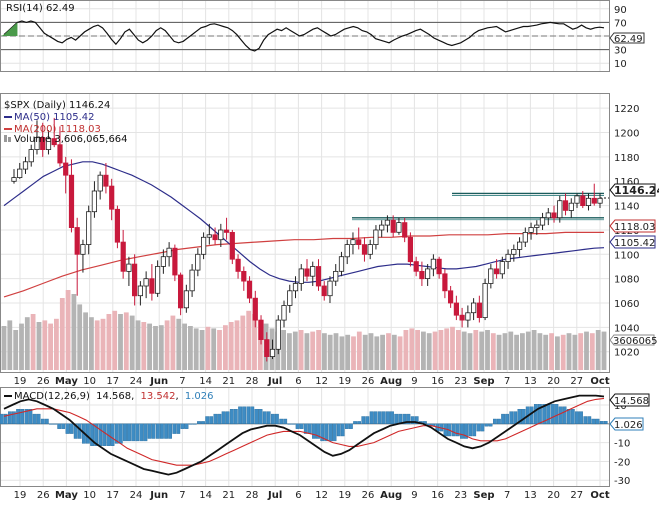  What do you see at coordinates (158, 381) in the screenshot?
I see `x-tick-label: Jun` at bounding box center [158, 381].